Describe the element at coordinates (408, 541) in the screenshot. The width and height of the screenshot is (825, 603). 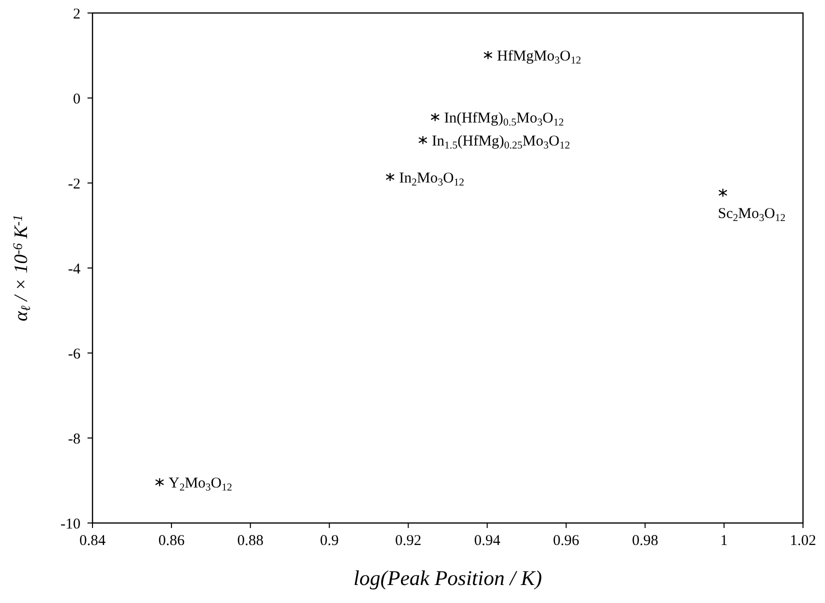
I see `x-tick-label: 0.92` at that location.